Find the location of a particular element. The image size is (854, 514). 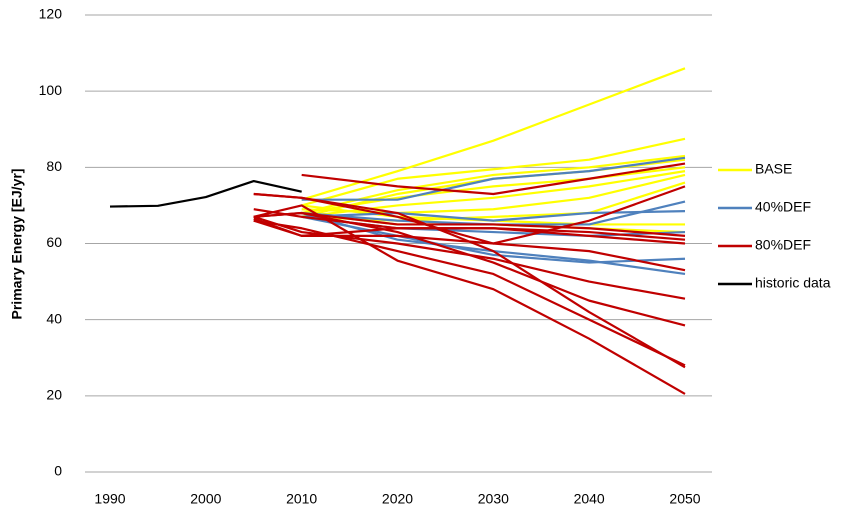

x-tick-label: 2000 is located at coordinates (205, 499).